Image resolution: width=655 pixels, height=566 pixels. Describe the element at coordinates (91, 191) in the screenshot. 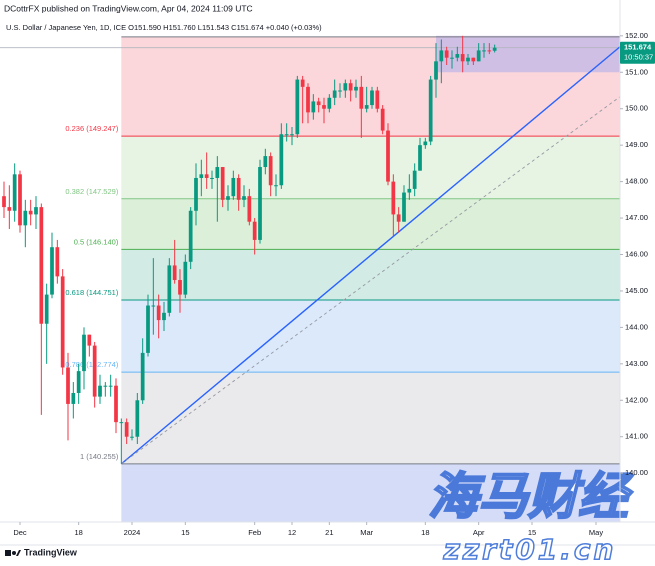

I see `fib-label: 0.382 (147.529)` at that location.